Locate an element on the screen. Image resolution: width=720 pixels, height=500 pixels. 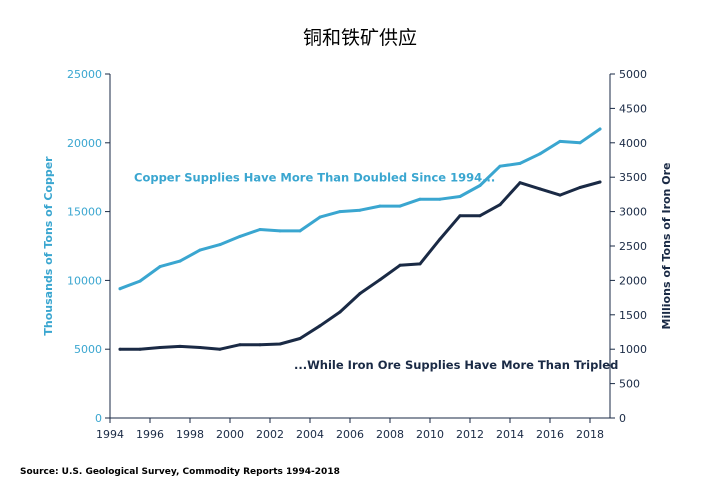
y-right-tick-label: 1500 is located at coordinates (633, 315).